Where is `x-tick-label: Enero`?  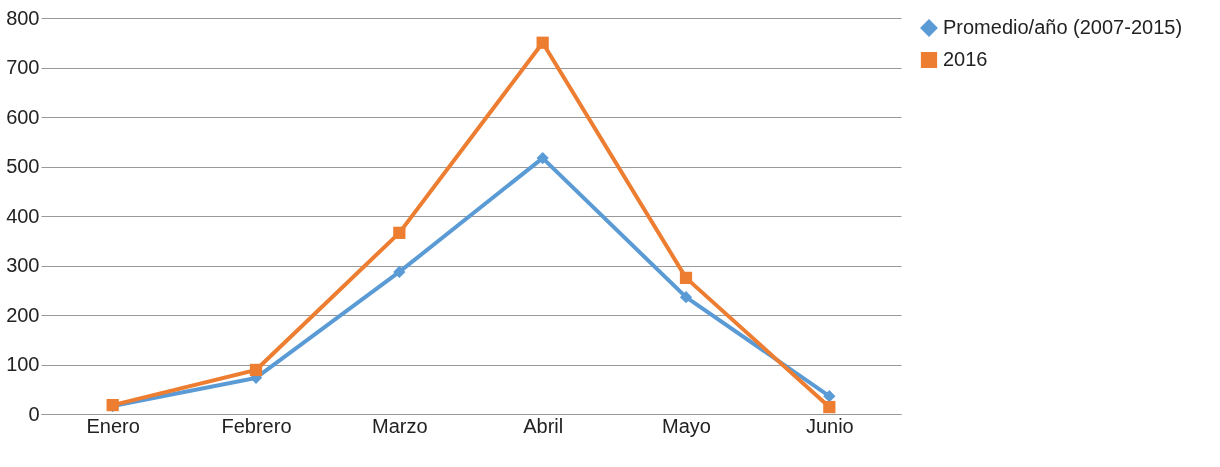 x-tick-label: Enero is located at coordinates (113, 425).